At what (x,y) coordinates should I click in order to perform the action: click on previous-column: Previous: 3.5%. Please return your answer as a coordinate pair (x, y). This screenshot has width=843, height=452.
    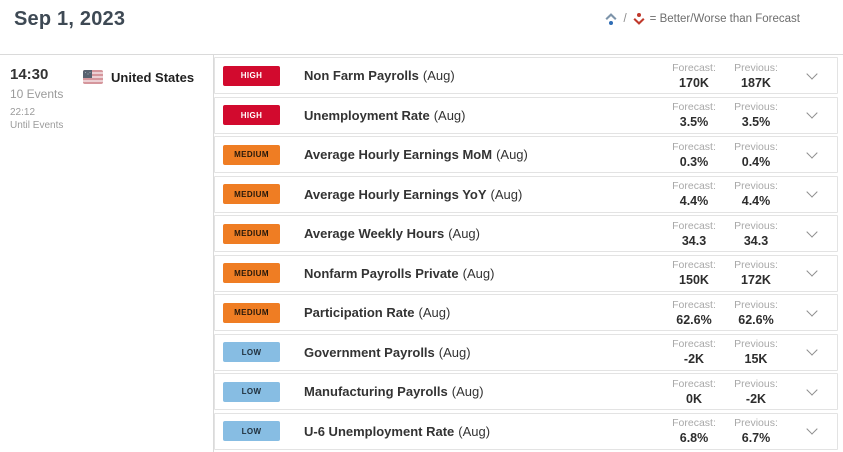
    Looking at the image, I should click on (756, 115).